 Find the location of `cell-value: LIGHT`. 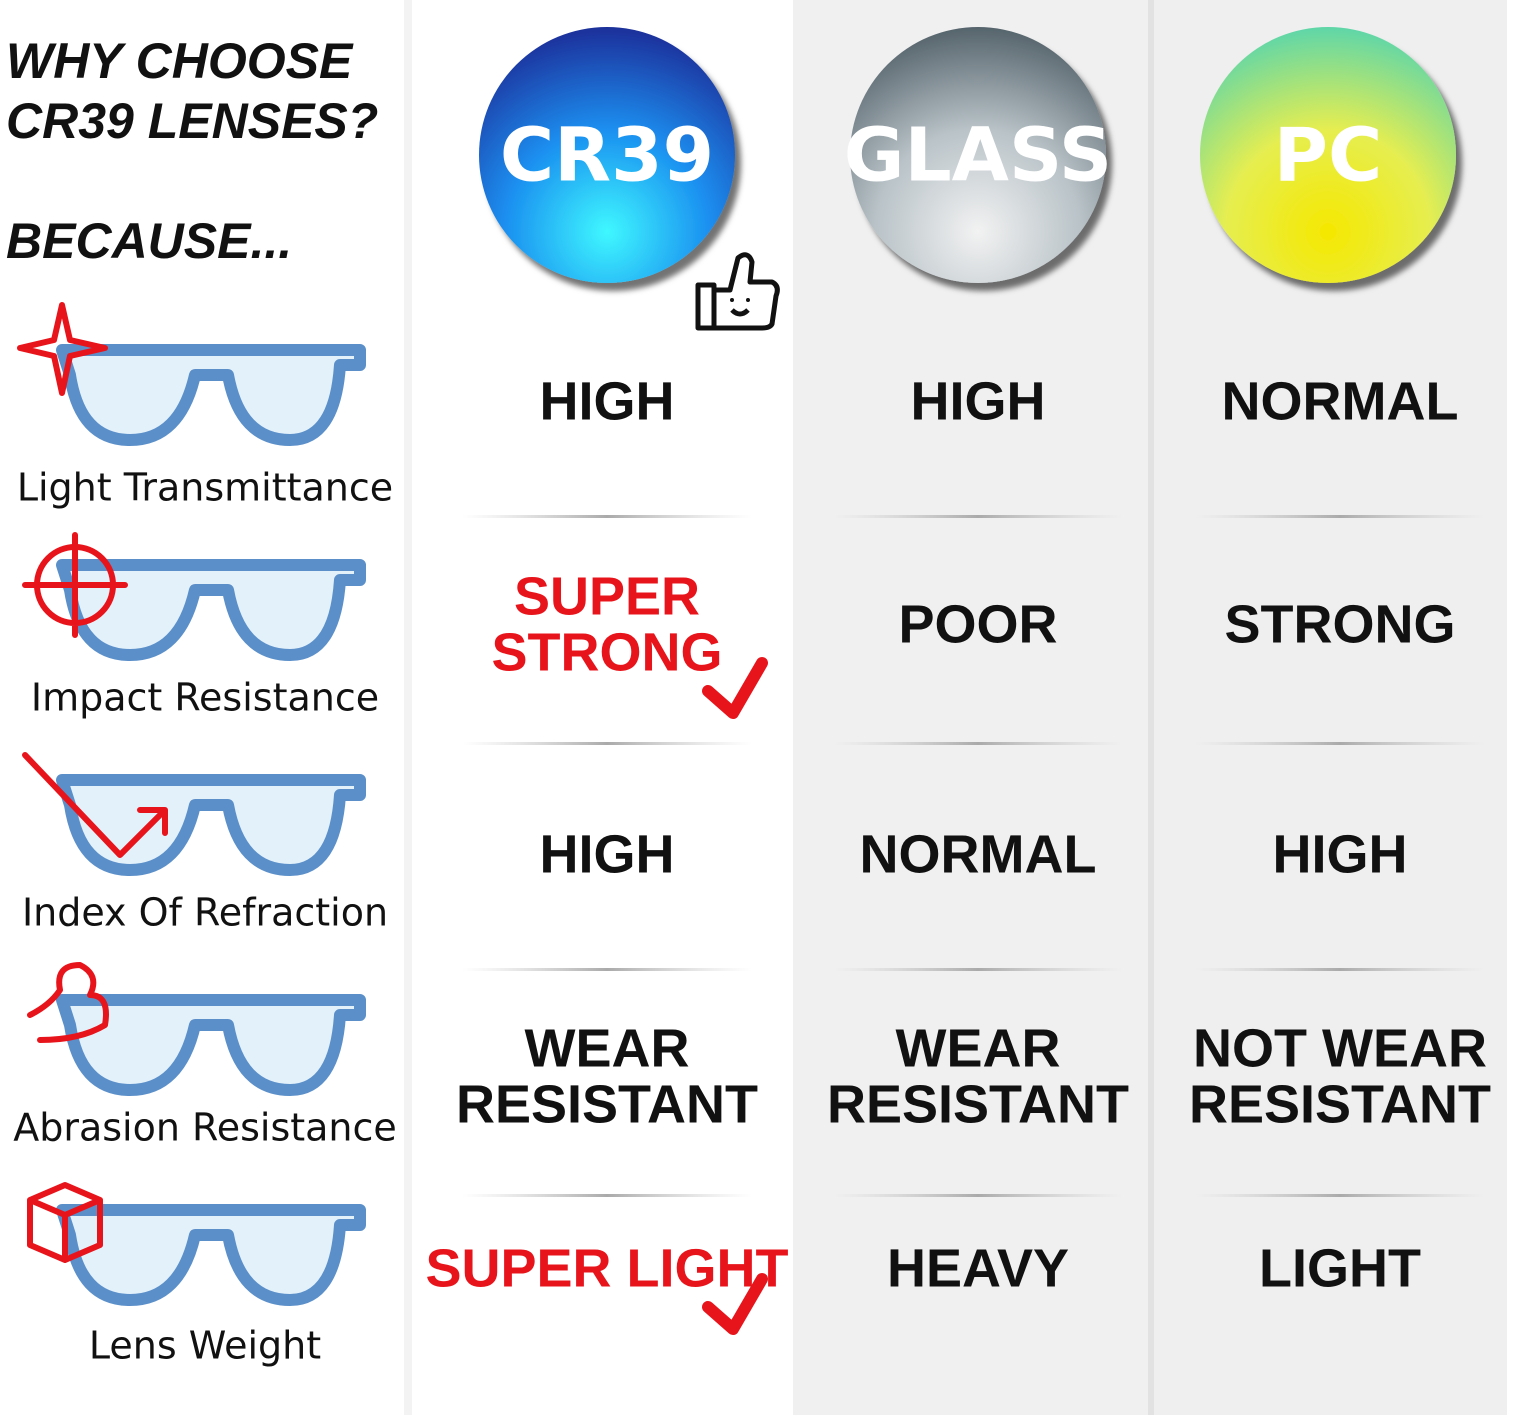

cell-value: LIGHT is located at coordinates (1340, 1268).